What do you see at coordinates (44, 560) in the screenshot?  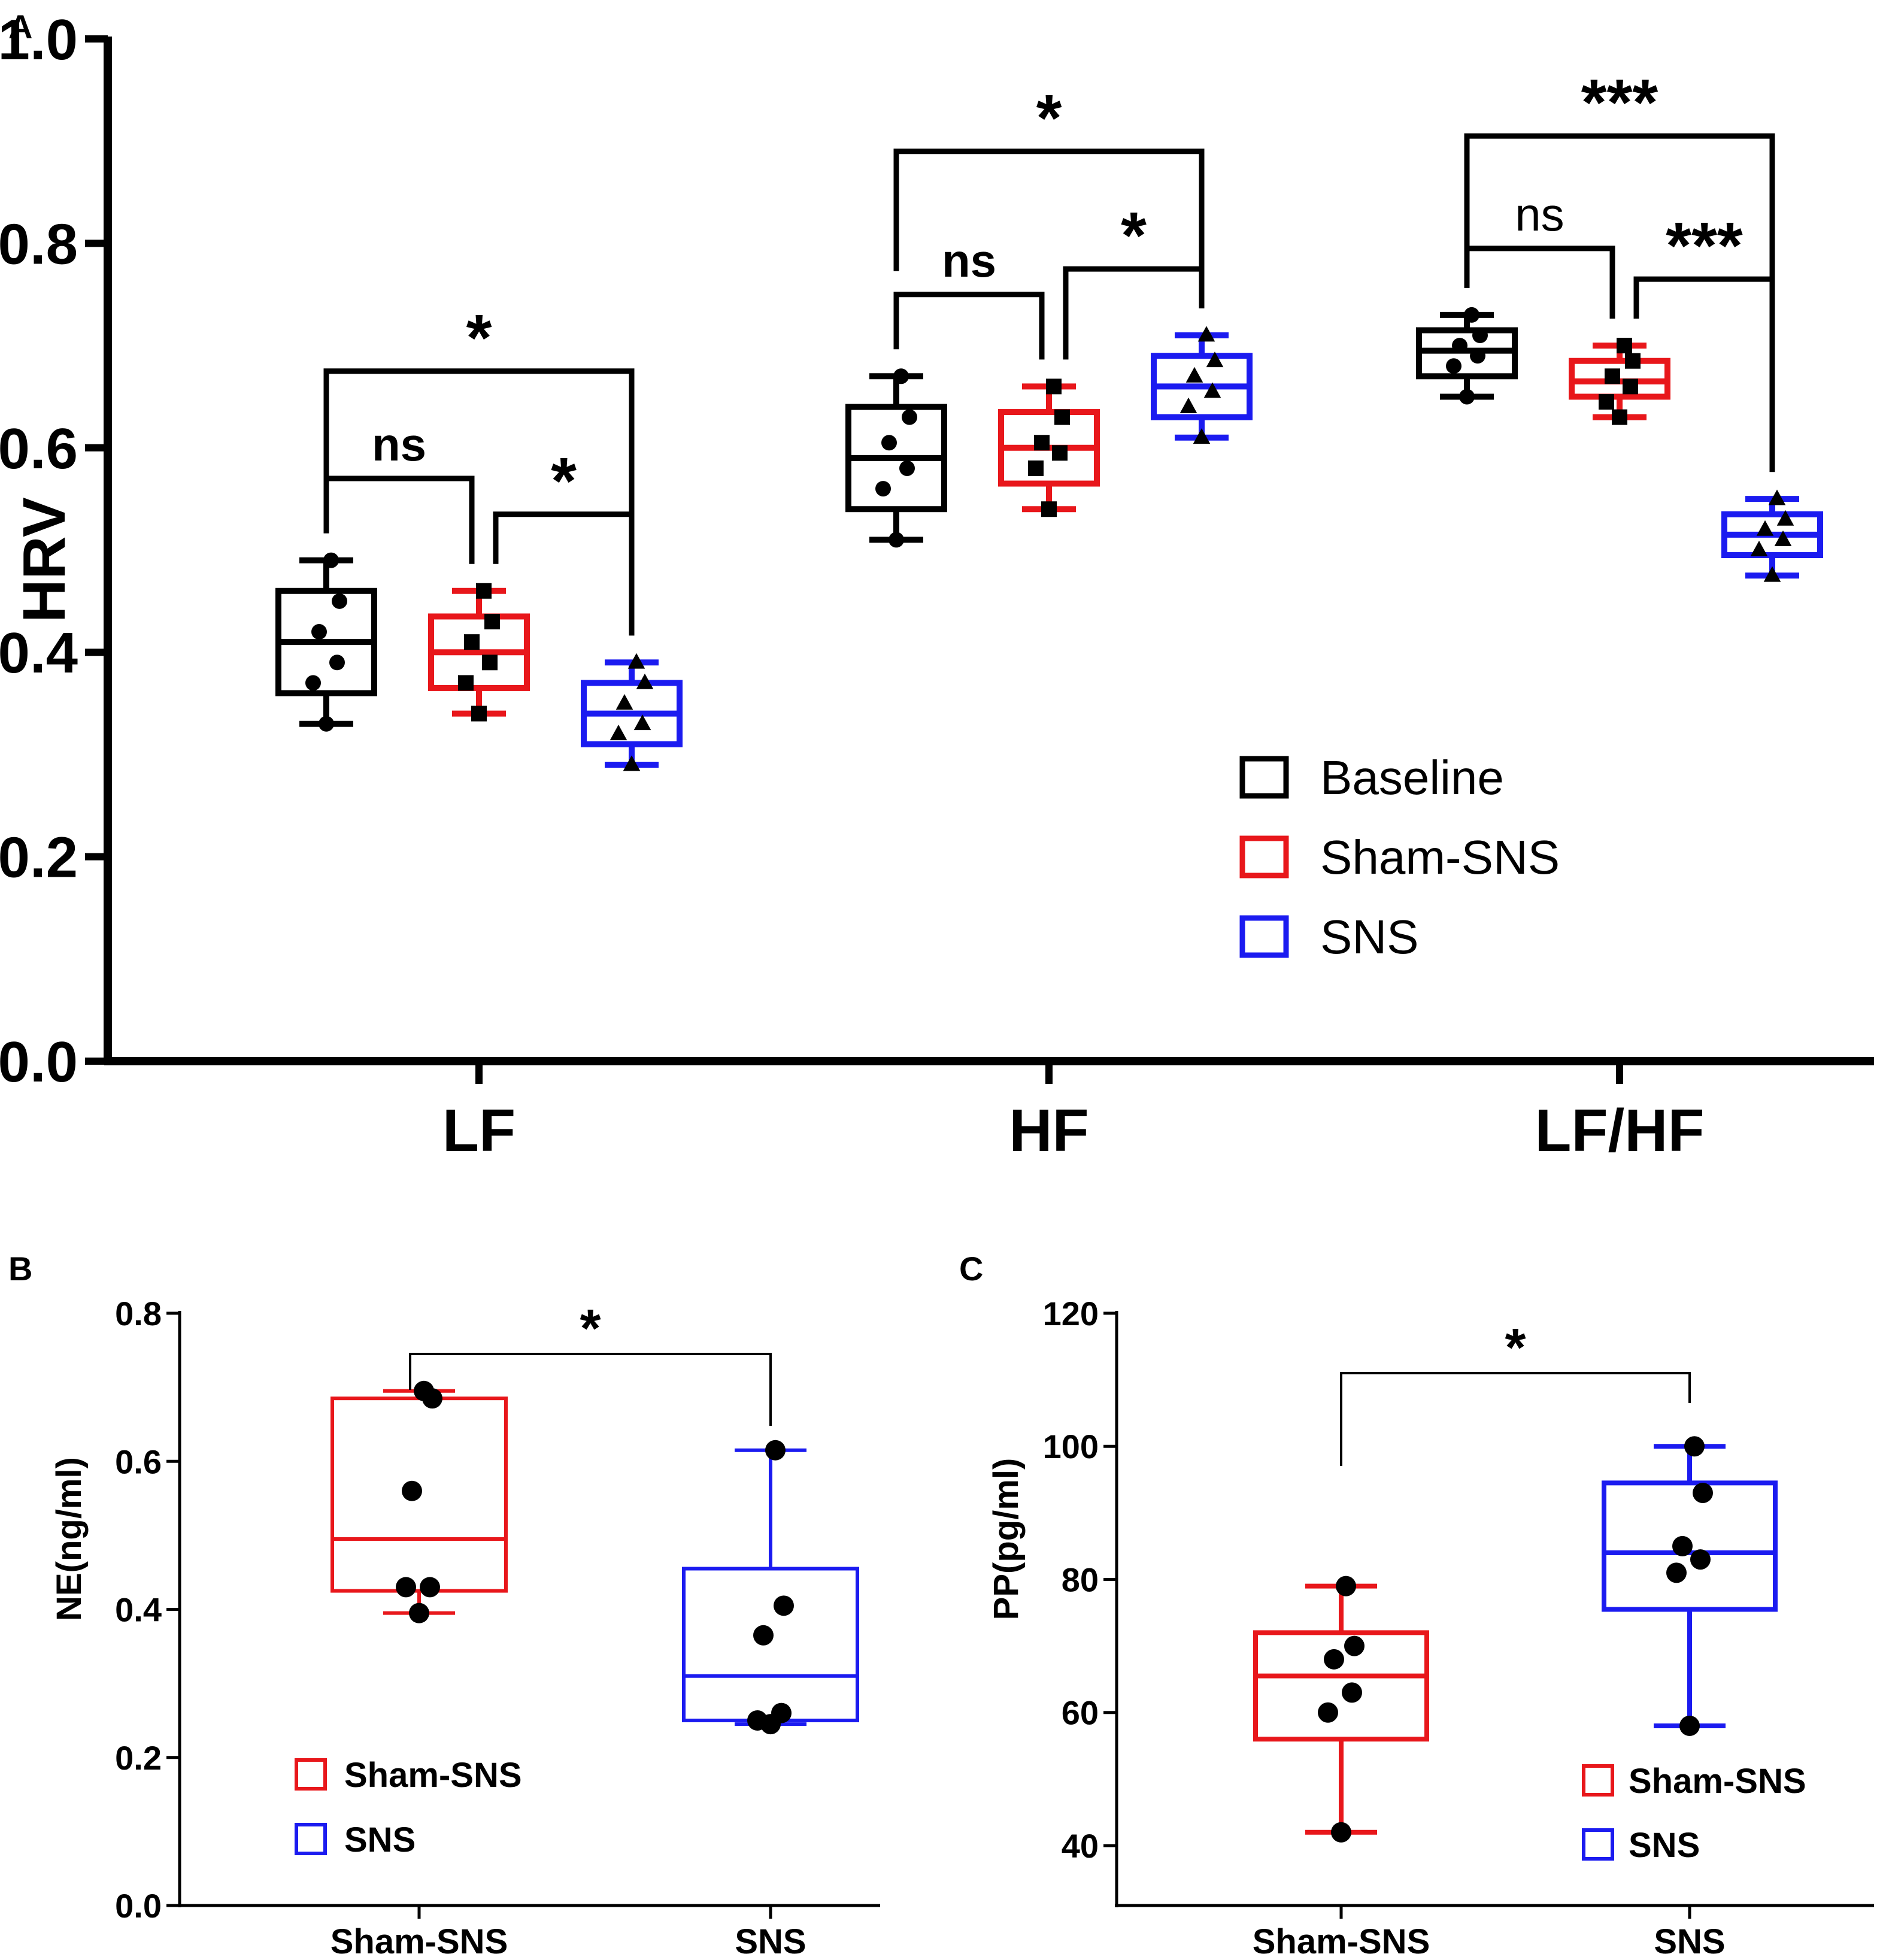 I see `panel-a-y-axis-label: HRV` at bounding box center [44, 560].